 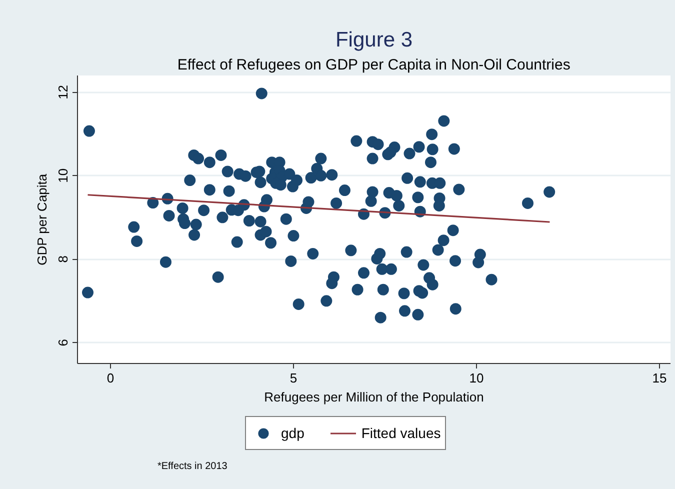 What do you see at coordinates (292, 433) in the screenshot?
I see `legend-label: gdp` at bounding box center [292, 433].